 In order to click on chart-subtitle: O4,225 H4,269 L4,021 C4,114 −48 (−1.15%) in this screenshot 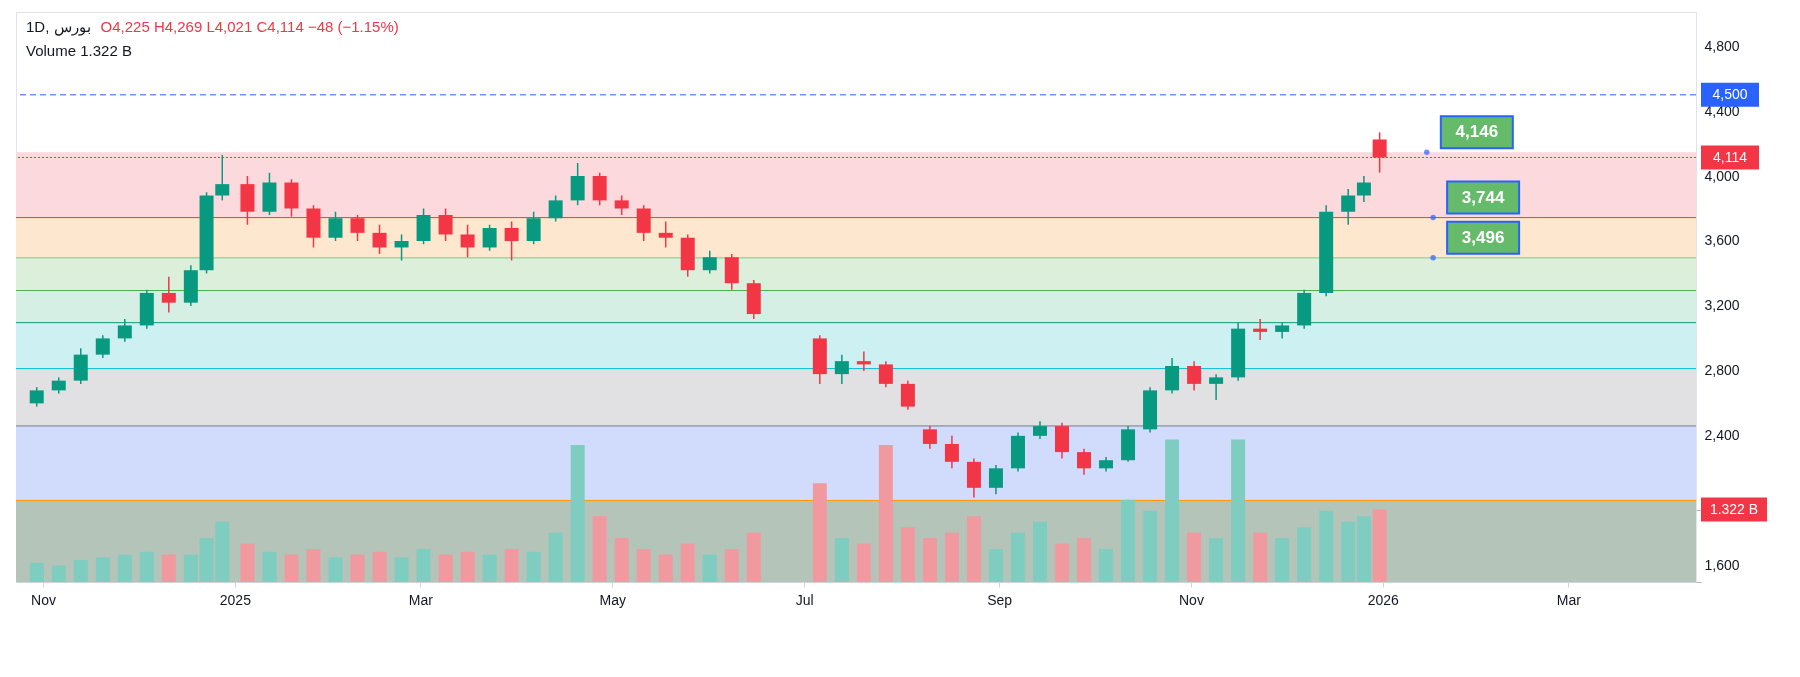, I will do `click(249, 26)`.